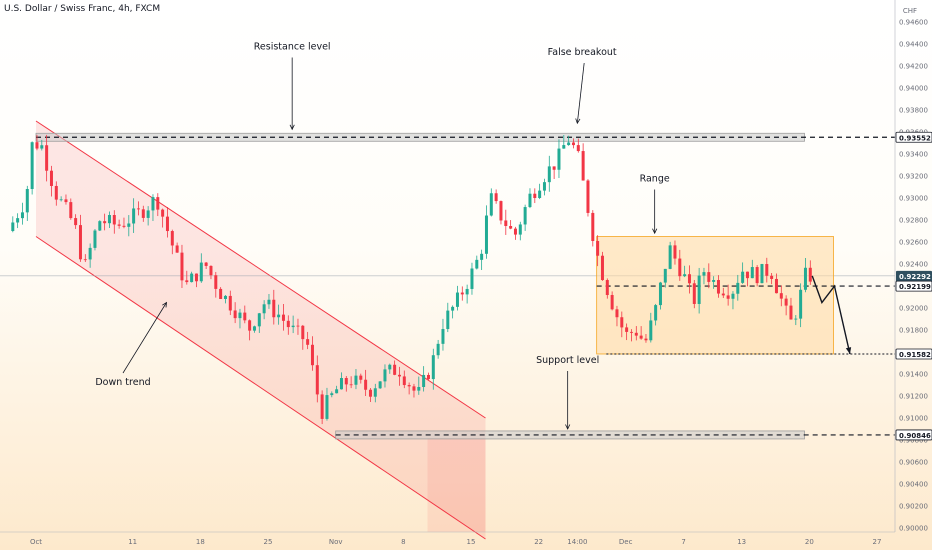  Describe the element at coordinates (913, 155) in the screenshot. I see `price-tick-label: 0.93400` at that location.